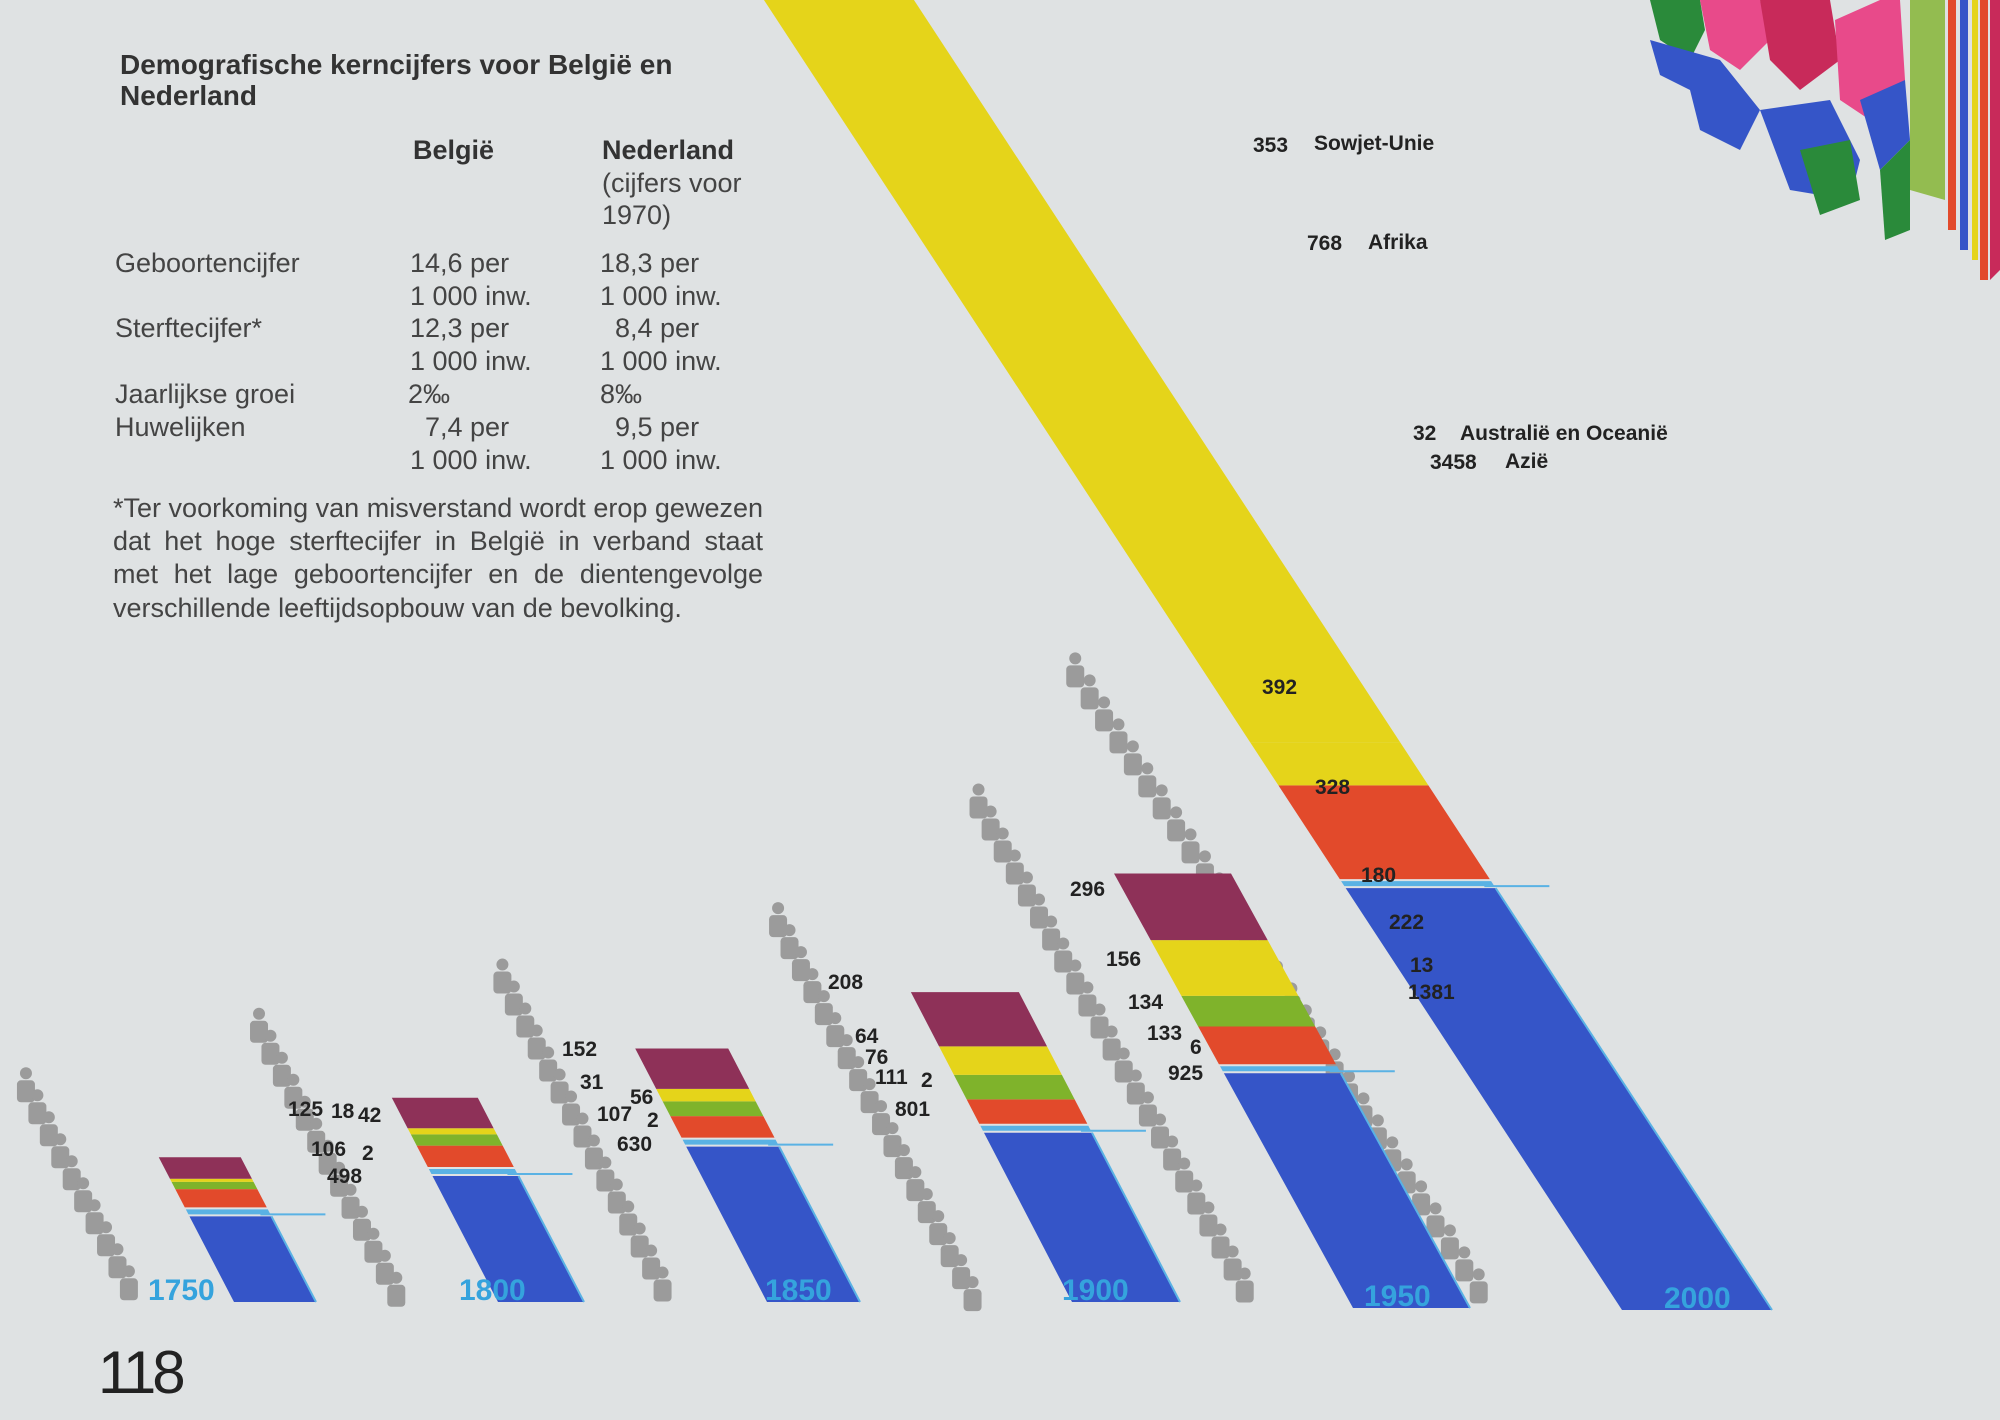  I want to click on value-1900-green: 134, so click(1145, 1002).